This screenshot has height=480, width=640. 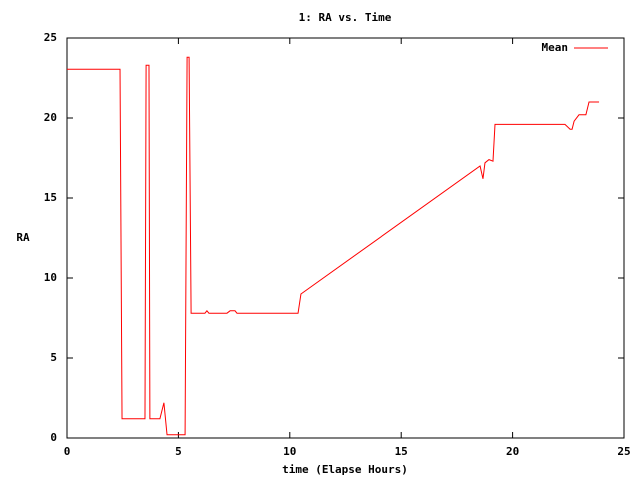 I want to click on y-tick-label: 25, so click(x=50, y=37).